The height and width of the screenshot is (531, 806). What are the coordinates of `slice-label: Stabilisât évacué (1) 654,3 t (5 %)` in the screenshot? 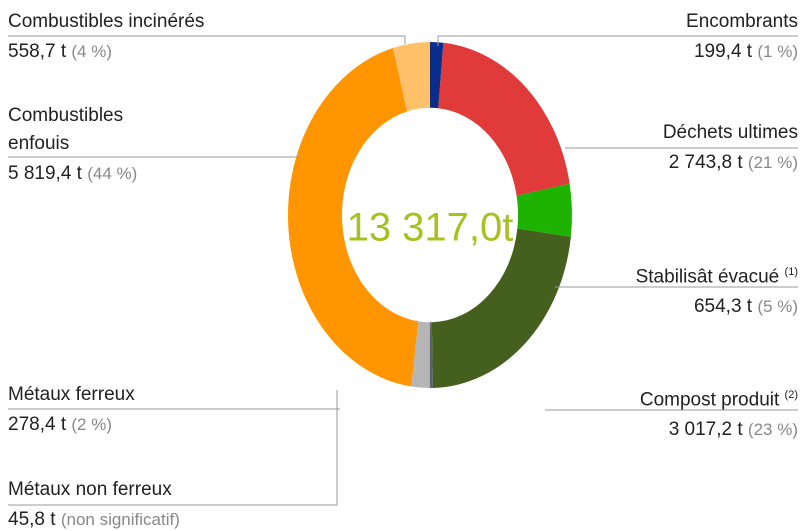 It's located at (648, 289).